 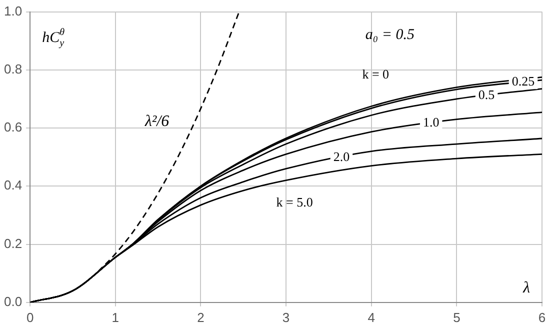 I want to click on y-tick-label: 0.4, so click(x=13, y=185).